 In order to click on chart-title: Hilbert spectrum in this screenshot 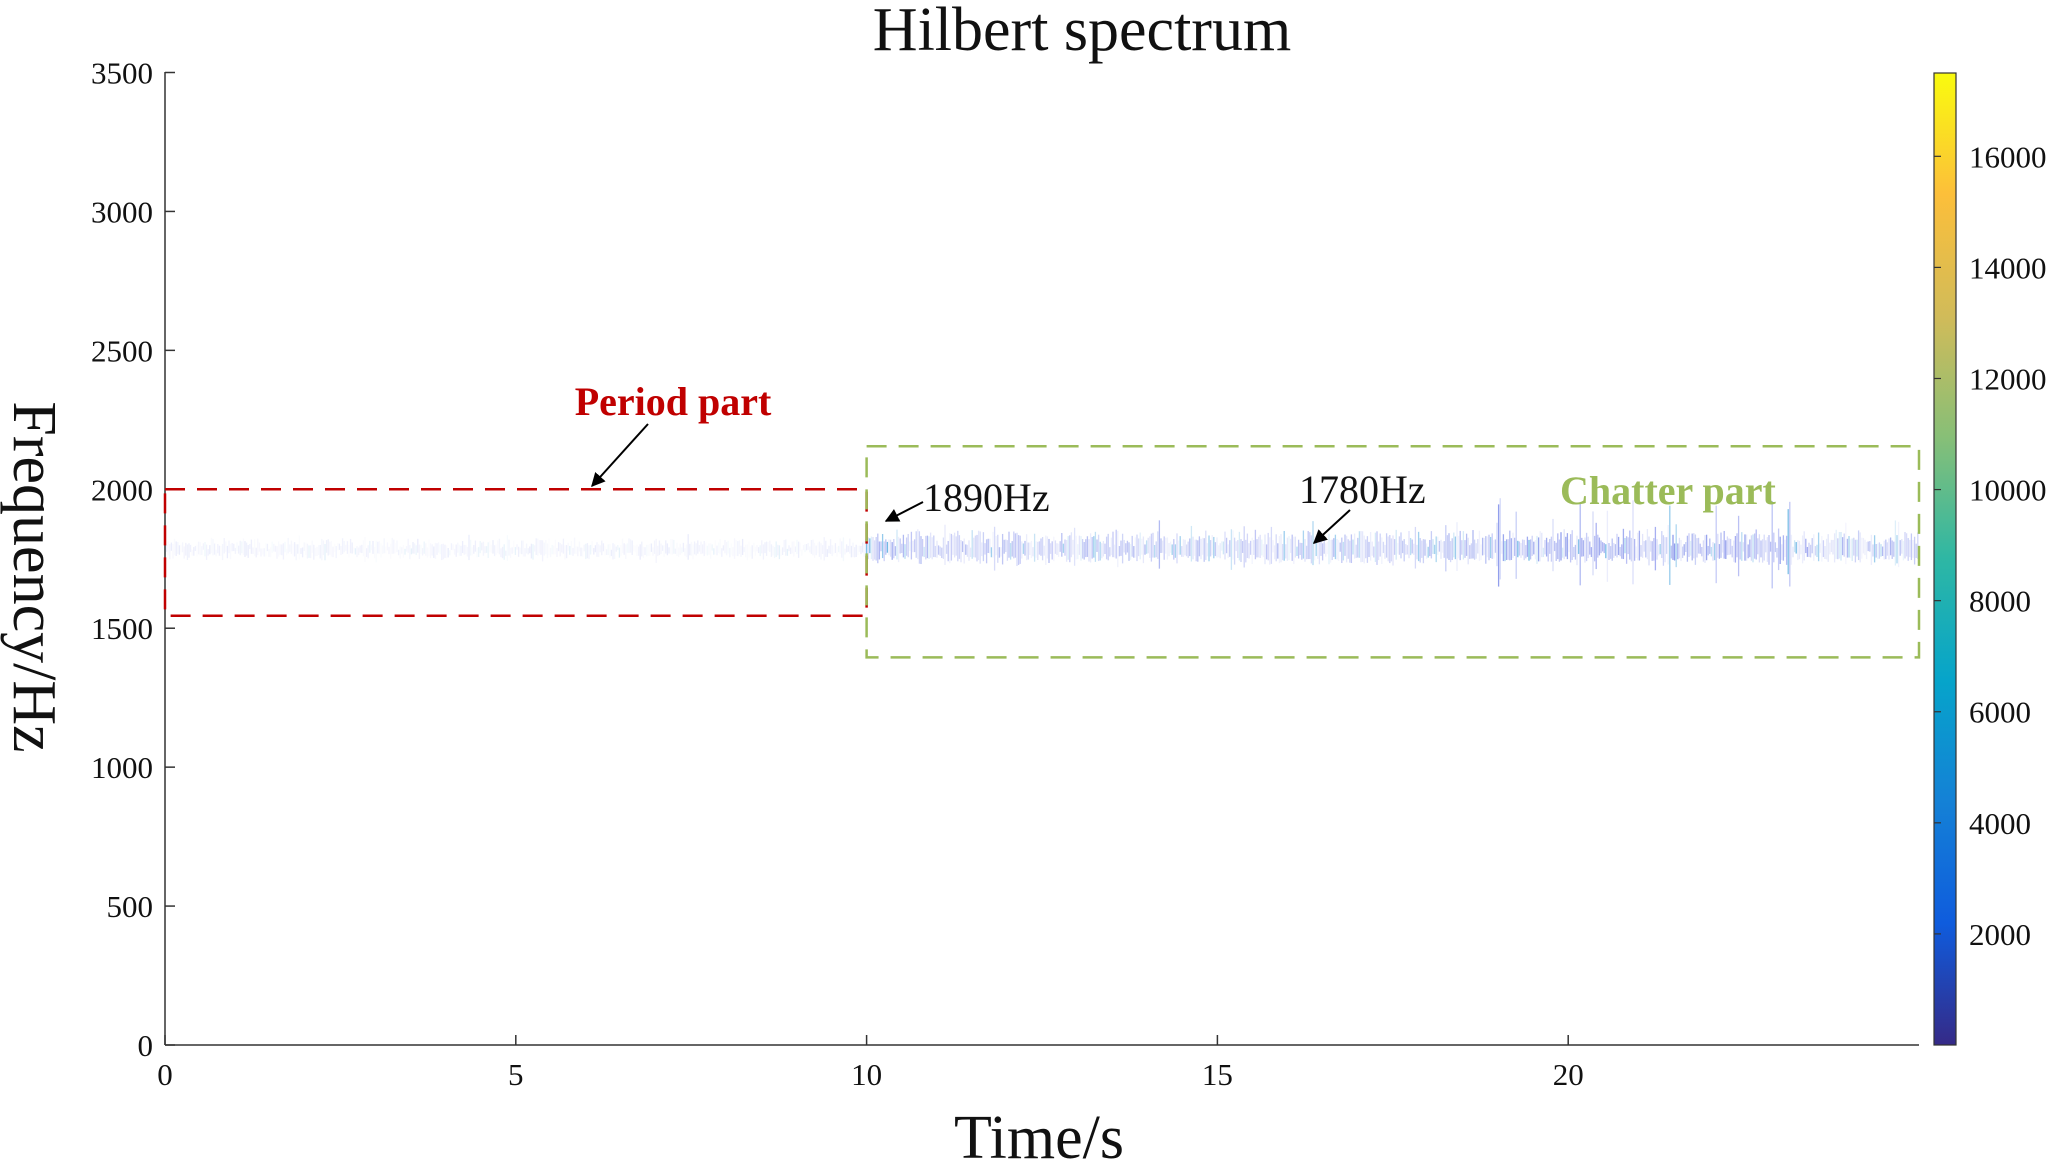, I will do `click(1082, 32)`.